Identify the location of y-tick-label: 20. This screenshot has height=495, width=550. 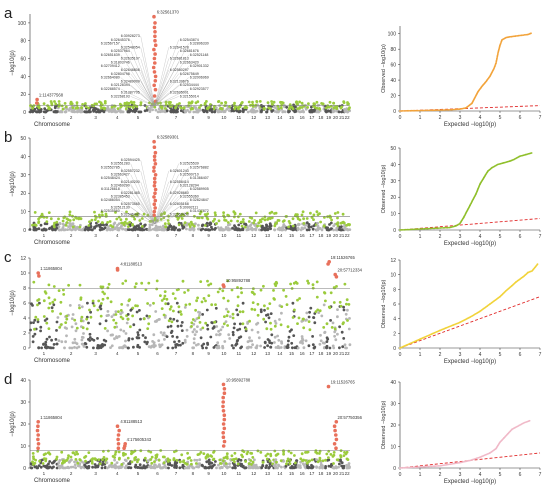
(23, 425).